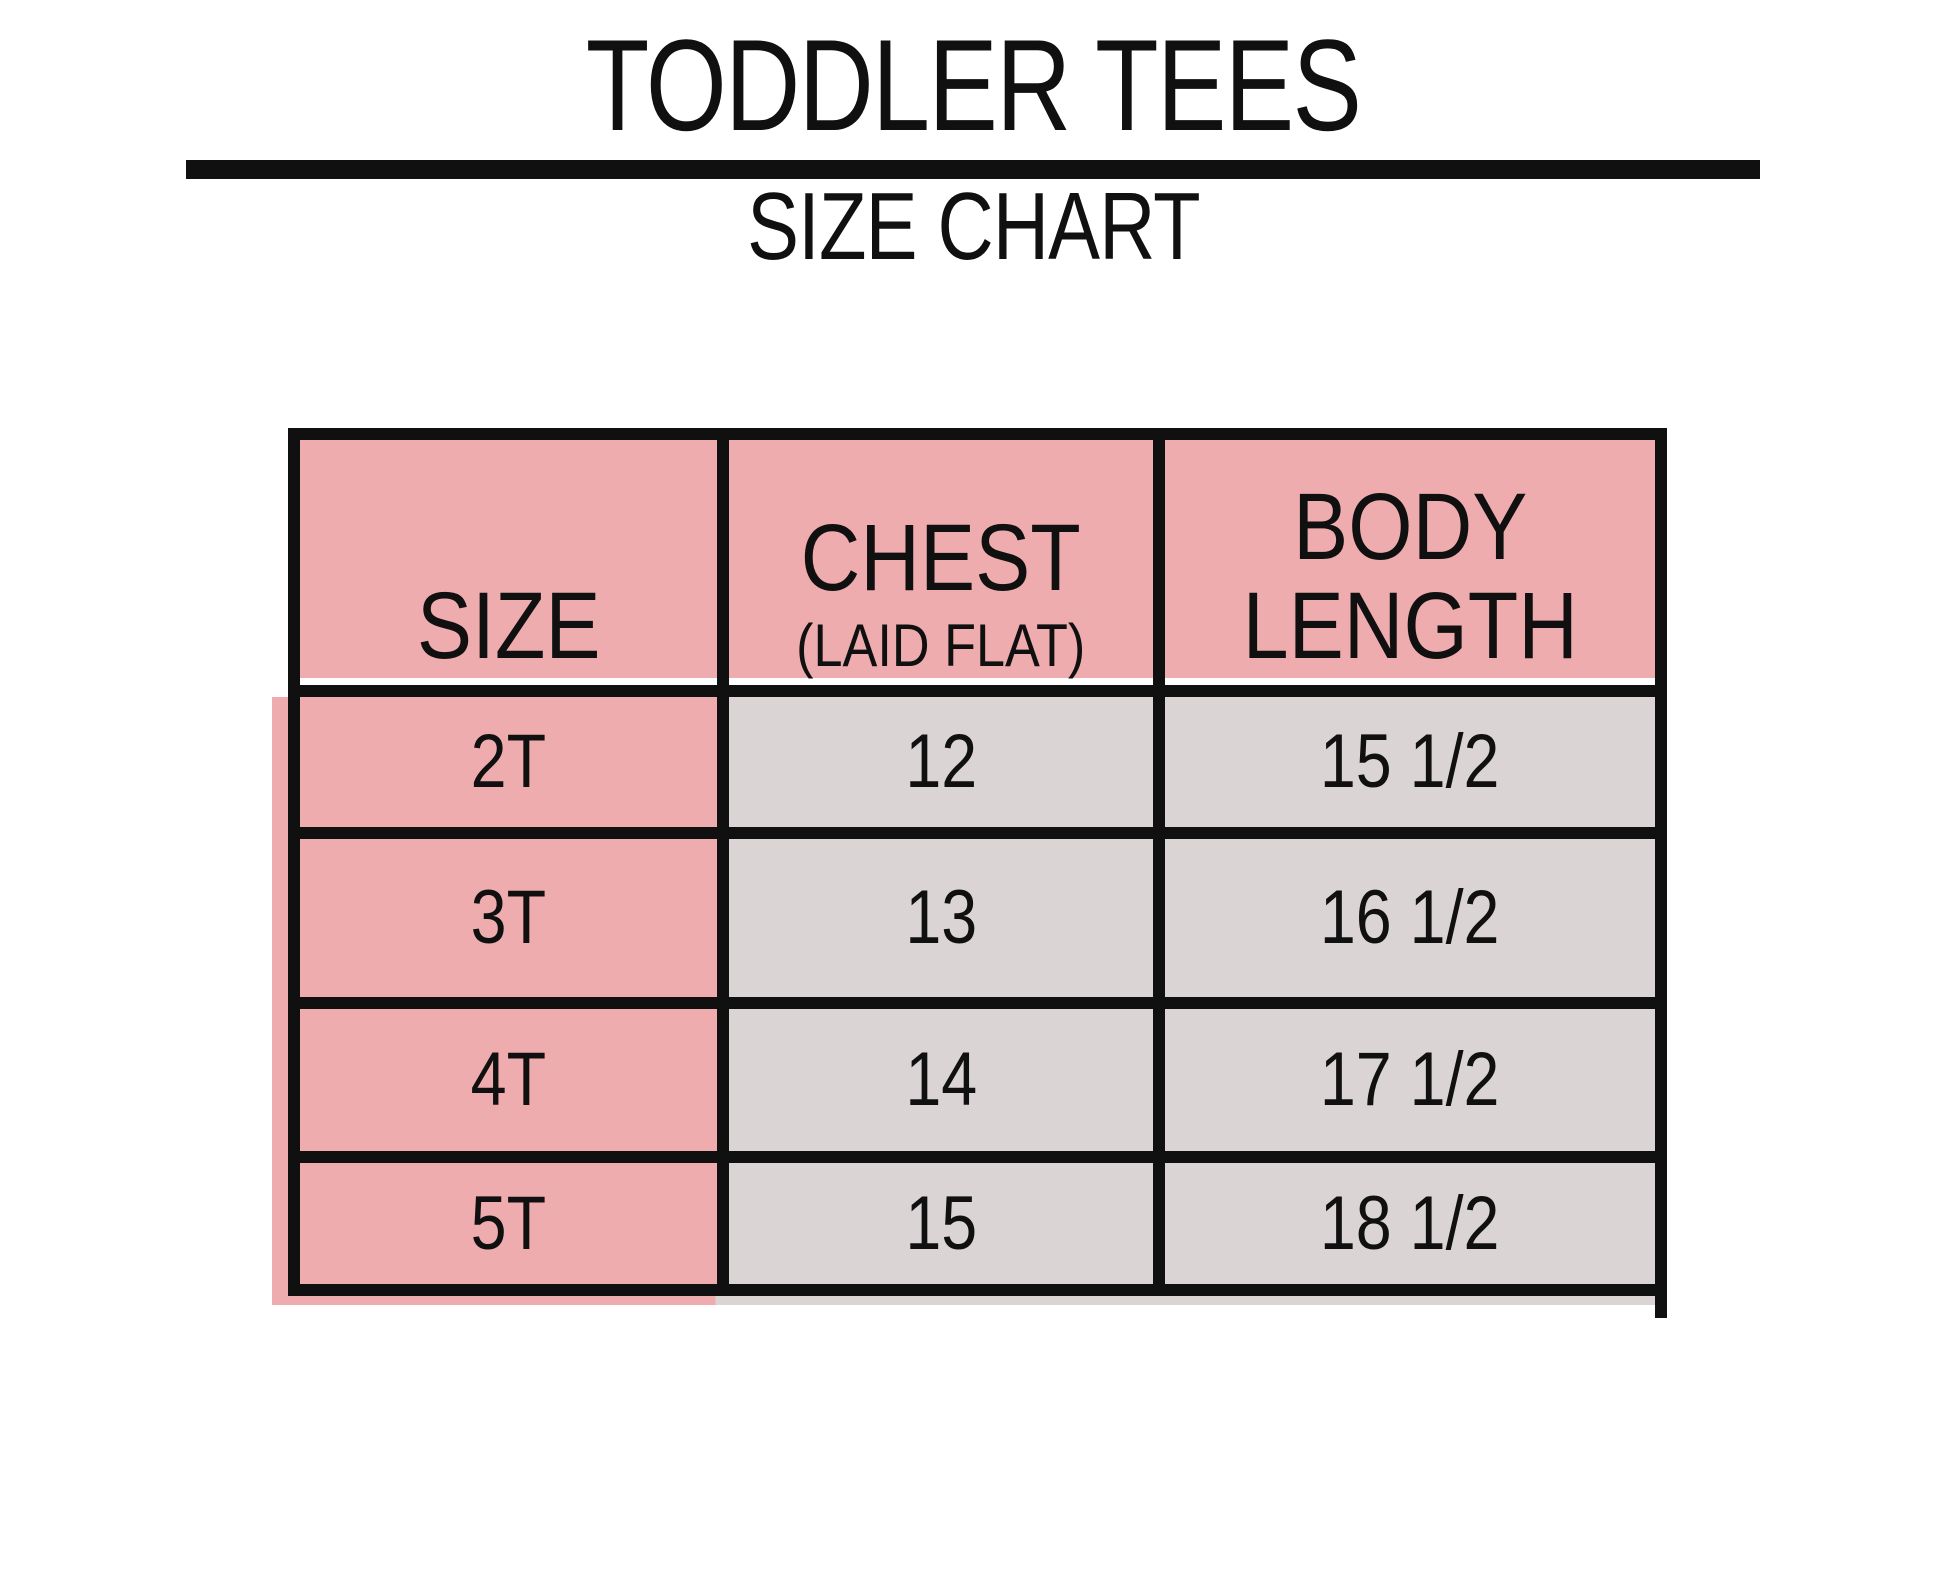  I want to click on body-length-value: 18 1/2, so click(1410, 1223).